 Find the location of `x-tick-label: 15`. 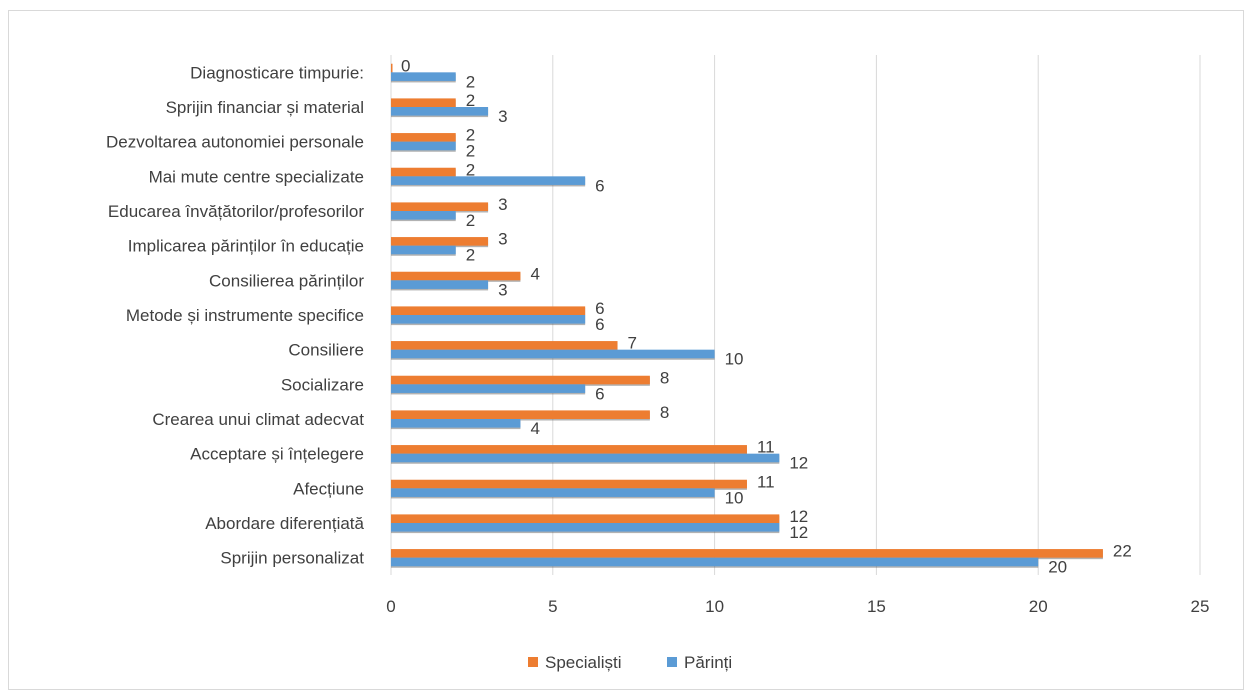

x-tick-label: 15 is located at coordinates (876, 606).